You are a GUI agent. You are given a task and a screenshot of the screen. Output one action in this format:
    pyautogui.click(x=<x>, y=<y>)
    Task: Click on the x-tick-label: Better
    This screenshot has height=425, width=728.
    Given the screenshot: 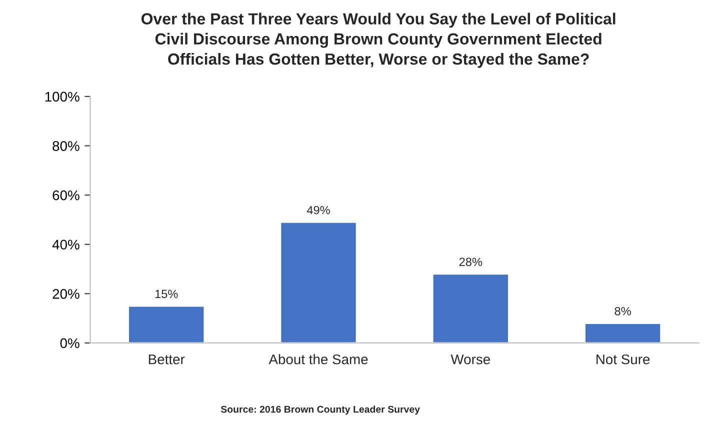 What is the action you would take?
    pyautogui.click(x=166, y=359)
    